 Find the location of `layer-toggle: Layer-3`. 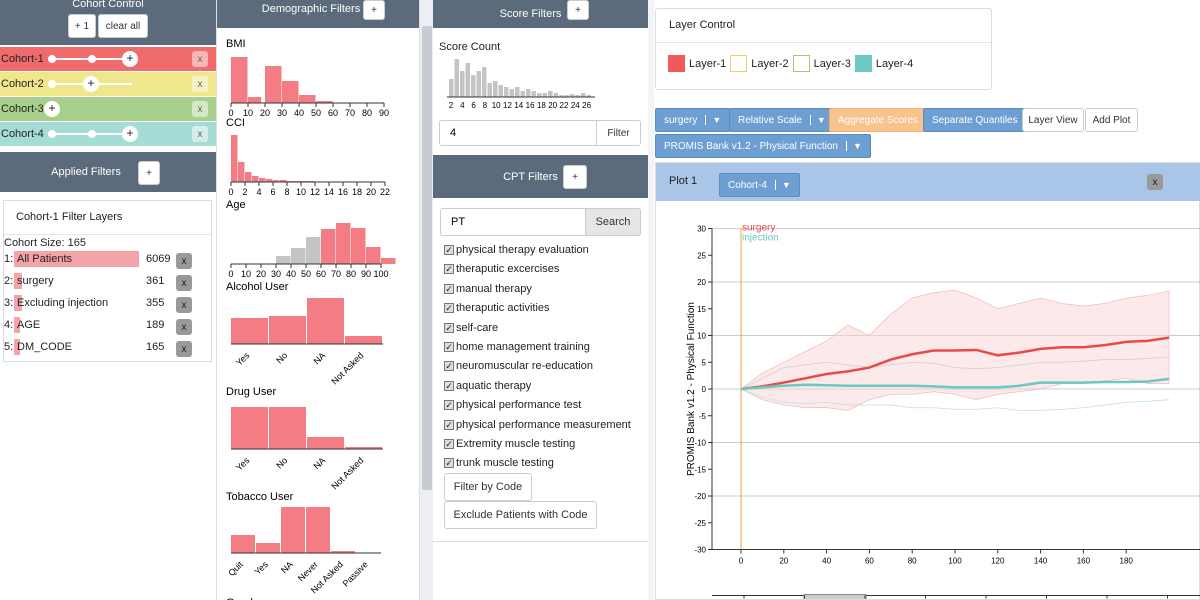

layer-toggle: Layer-3 is located at coordinates (821, 63).